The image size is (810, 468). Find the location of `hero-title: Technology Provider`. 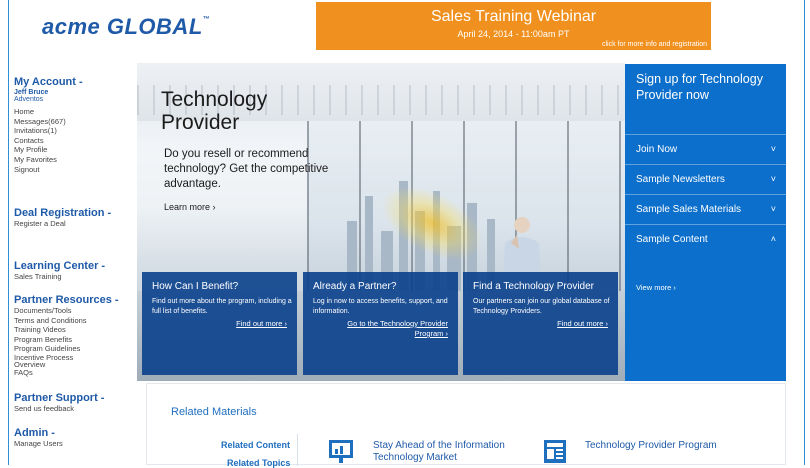

hero-title: Technology Provider is located at coordinates (214, 111).